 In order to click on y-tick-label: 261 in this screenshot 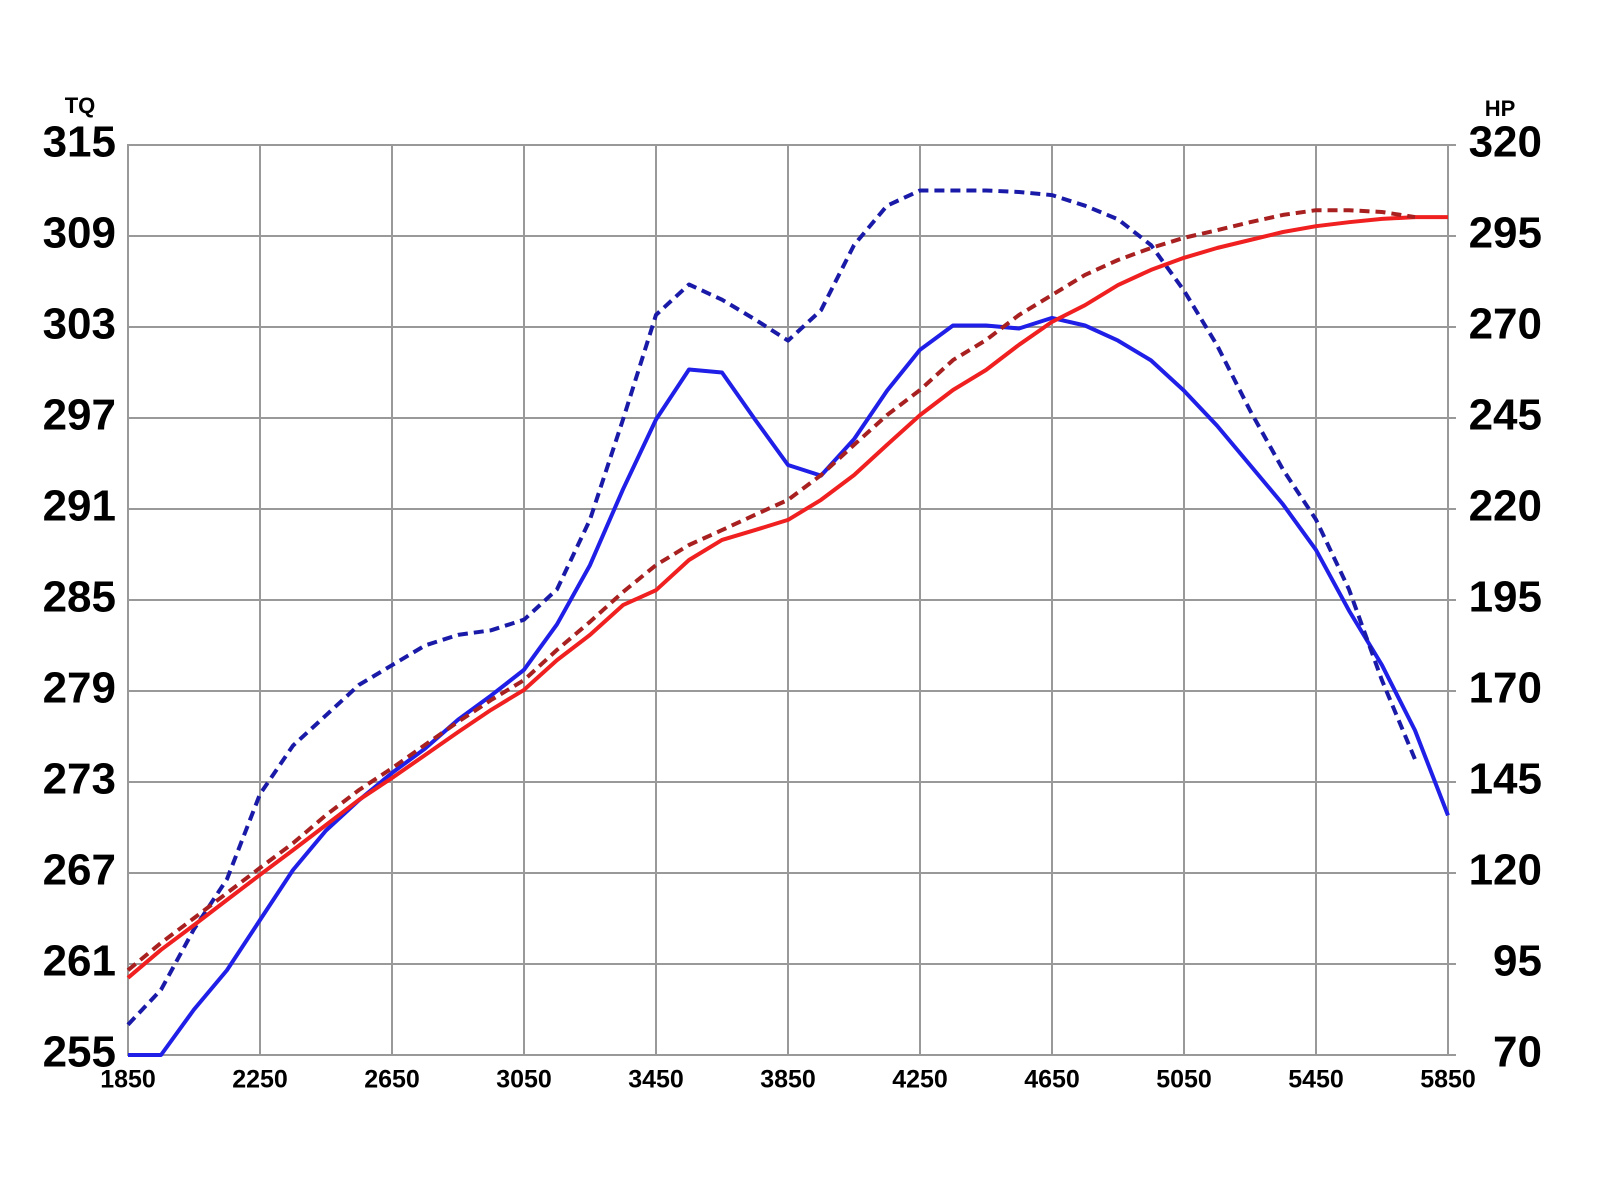, I will do `click(79, 961)`.